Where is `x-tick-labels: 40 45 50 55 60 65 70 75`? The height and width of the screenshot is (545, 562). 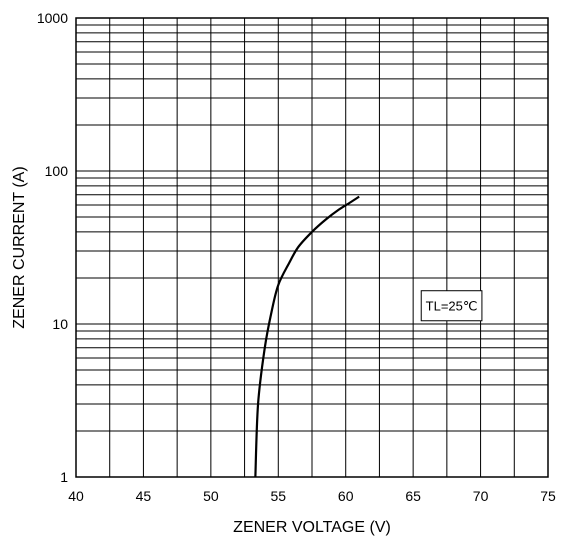
x-tick-labels: 40 45 50 55 60 65 70 75 is located at coordinates (312, 496).